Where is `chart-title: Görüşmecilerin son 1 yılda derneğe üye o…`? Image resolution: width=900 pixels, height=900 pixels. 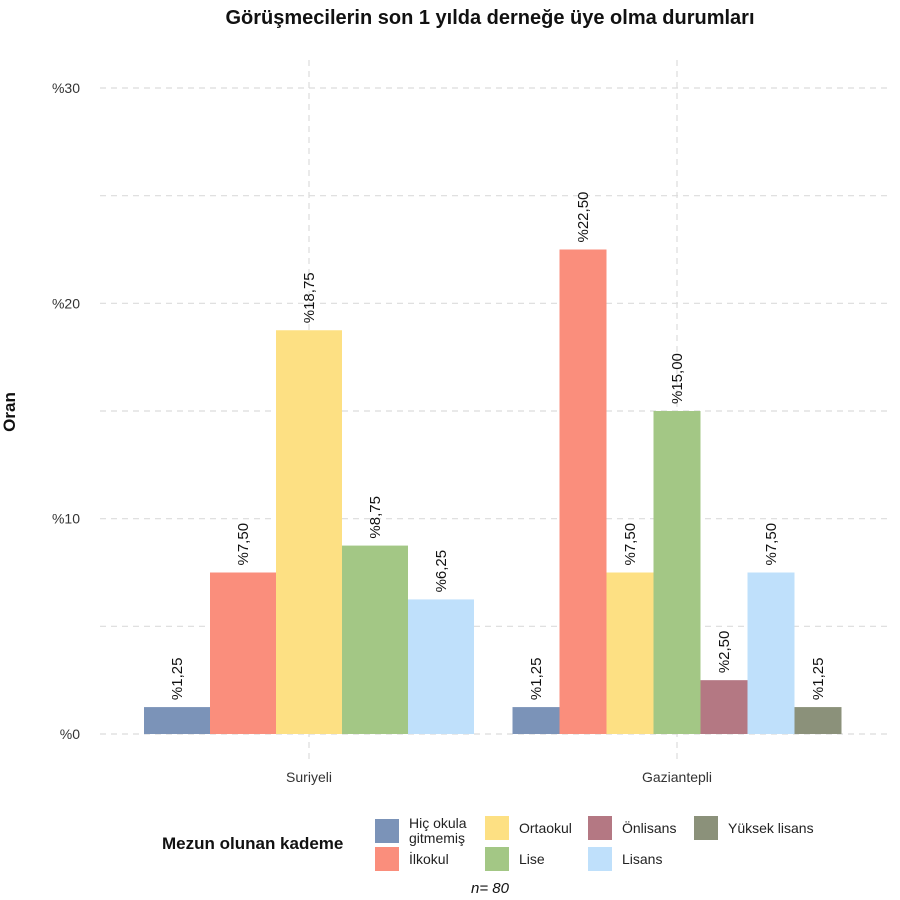
chart-title: Görüşmecilerin son 1 yılda derneğe üye o… is located at coordinates (489, 18).